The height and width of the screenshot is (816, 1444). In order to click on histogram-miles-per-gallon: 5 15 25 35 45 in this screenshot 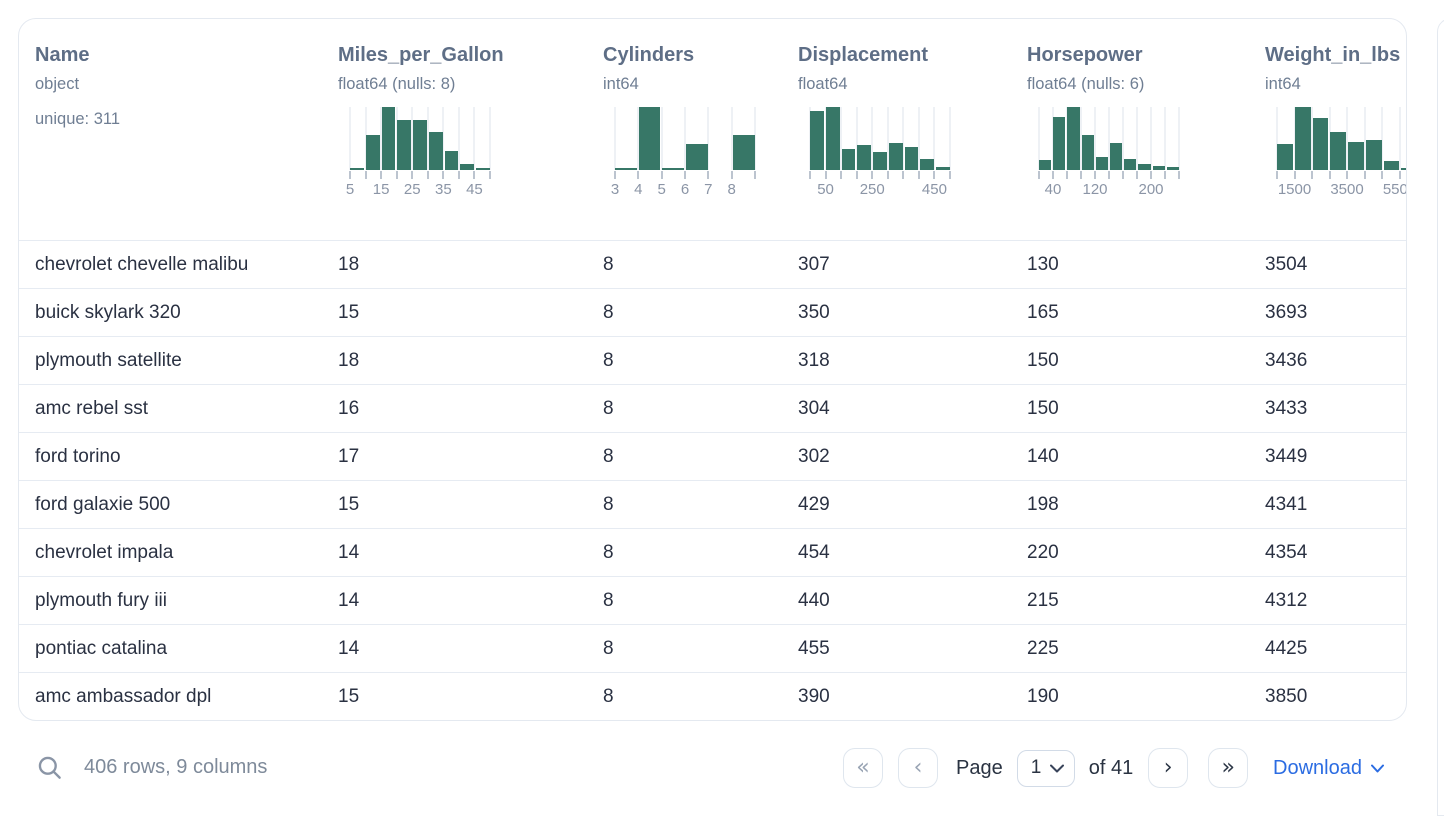, I will do `click(418, 153)`.